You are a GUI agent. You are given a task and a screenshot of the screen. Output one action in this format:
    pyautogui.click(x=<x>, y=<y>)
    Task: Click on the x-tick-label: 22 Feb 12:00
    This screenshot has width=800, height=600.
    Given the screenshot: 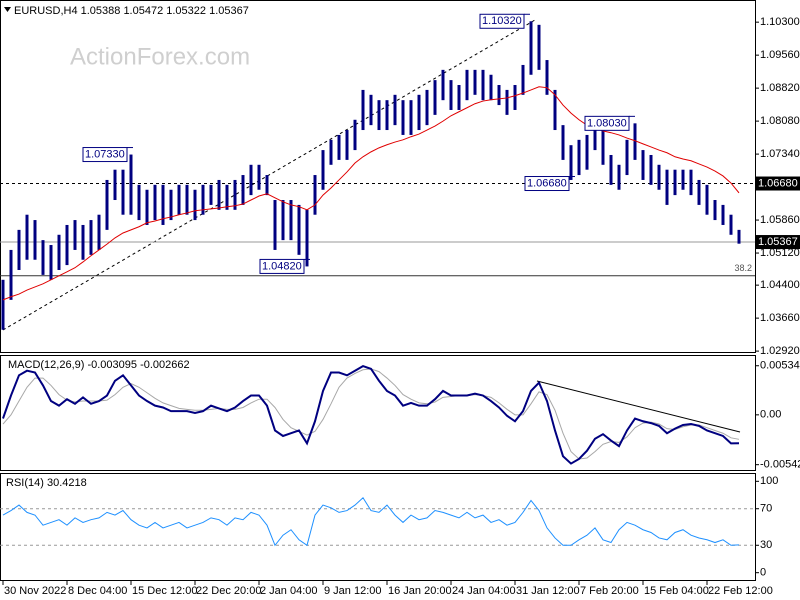 What is the action you would take?
    pyautogui.click(x=740, y=591)
    